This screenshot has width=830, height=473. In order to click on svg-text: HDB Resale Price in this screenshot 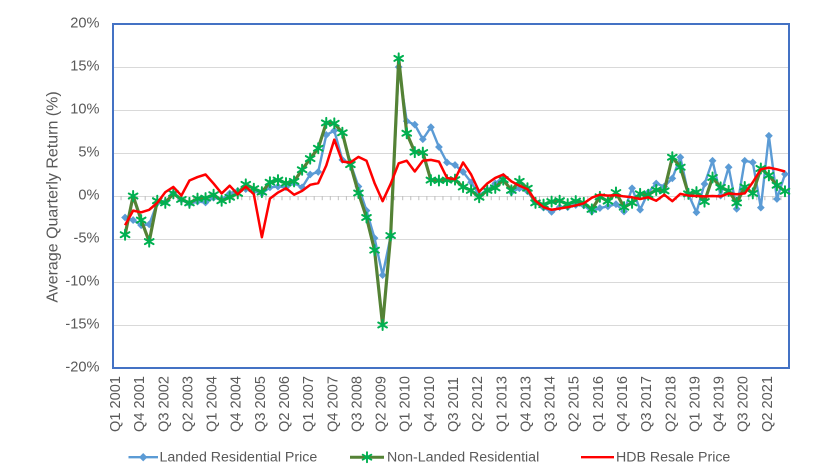, I will do `click(673, 458)`.